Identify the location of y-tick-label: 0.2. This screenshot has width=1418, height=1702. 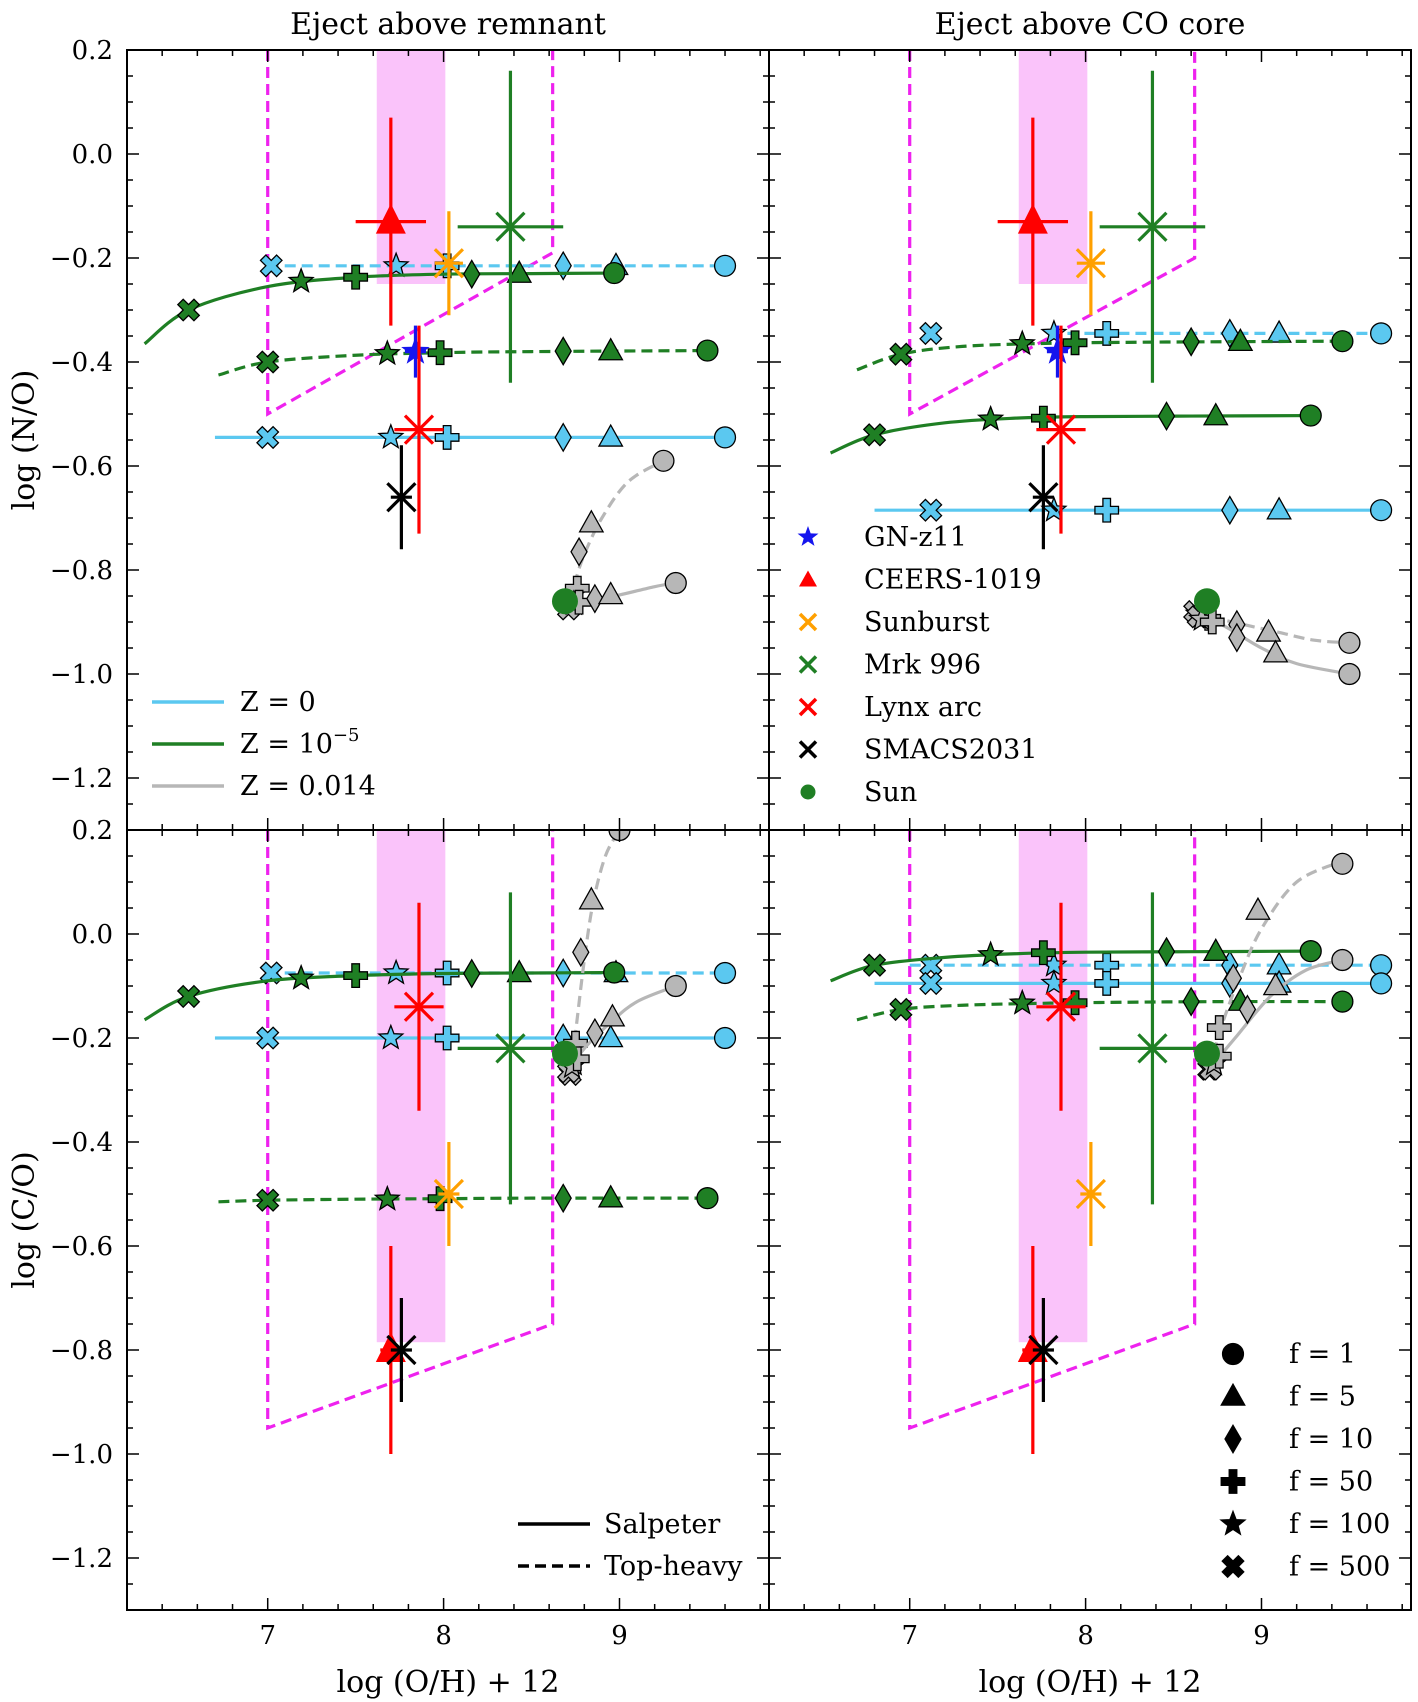
(92, 51).